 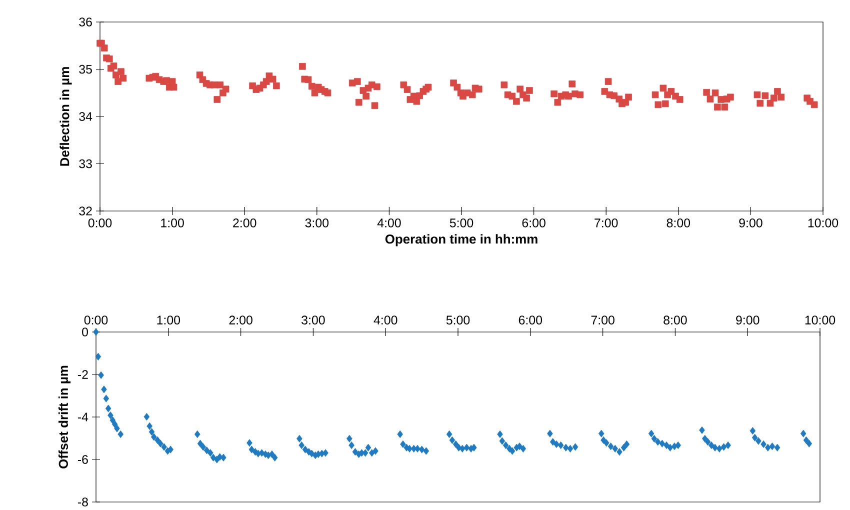 I want to click on y-axis-title: Offset drift in µm, so click(x=64, y=417).